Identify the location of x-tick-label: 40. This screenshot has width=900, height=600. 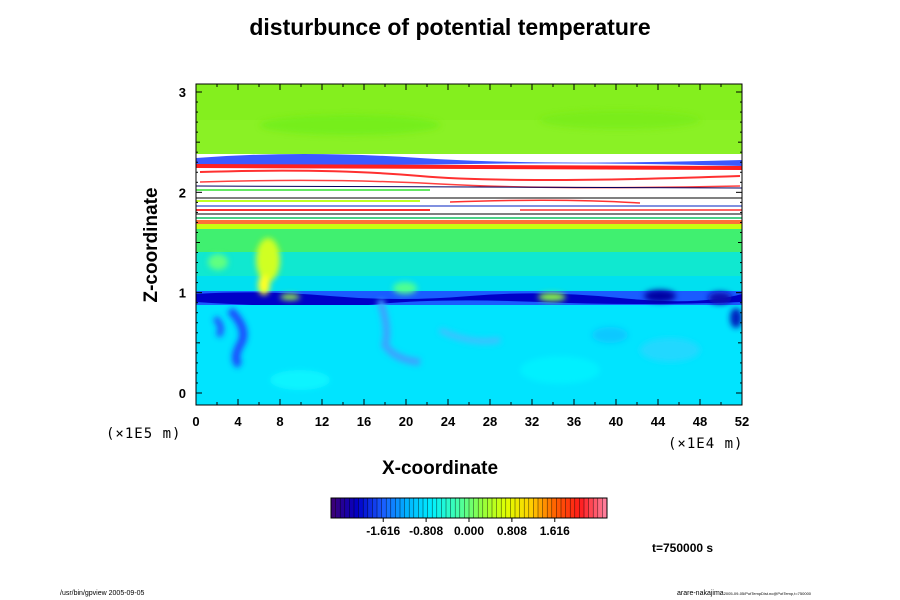
(616, 421).